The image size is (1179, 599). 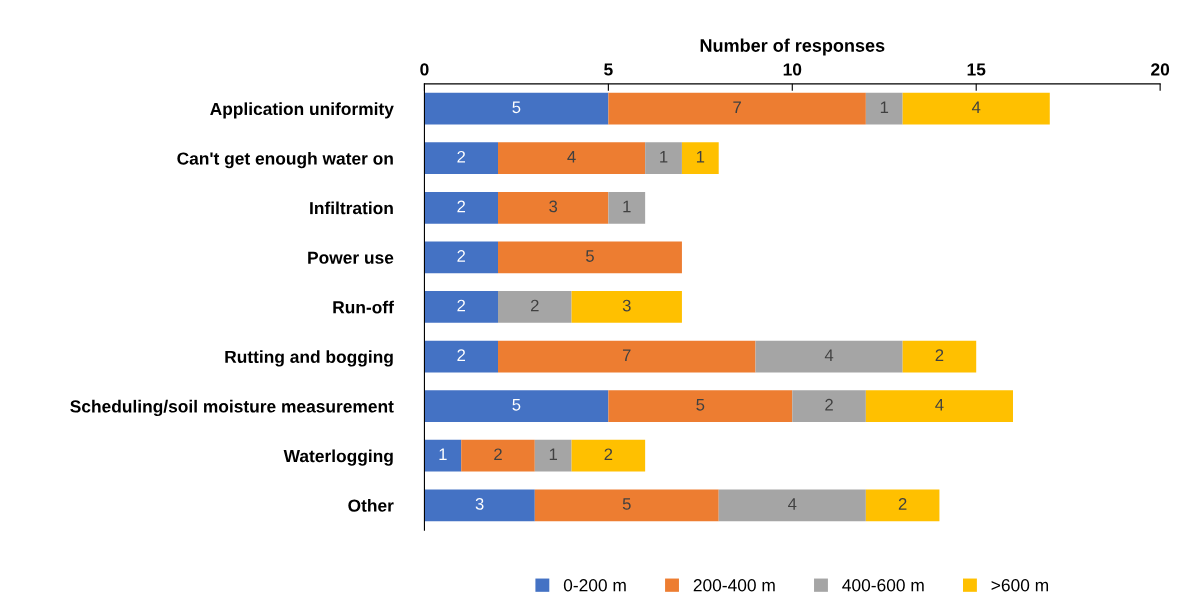 I want to click on y-tick-label: Other, so click(x=371, y=505).